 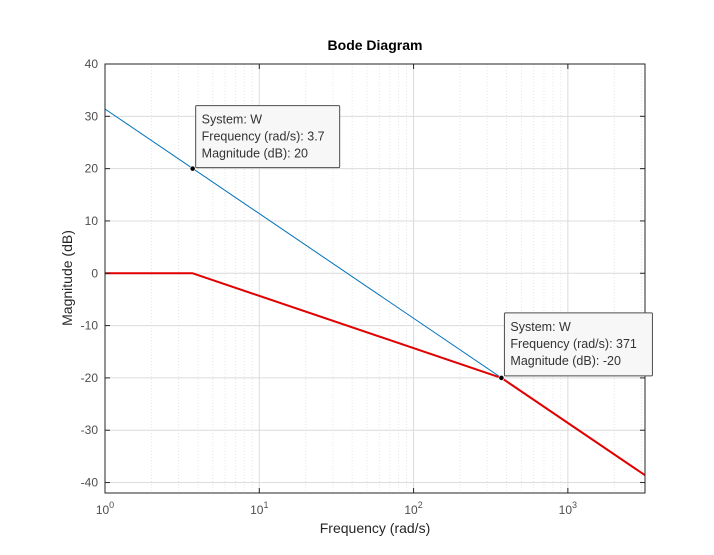 I want to click on x-tick-labels: 10⁰ 10¹ 10² 10³, so click(x=336, y=508).